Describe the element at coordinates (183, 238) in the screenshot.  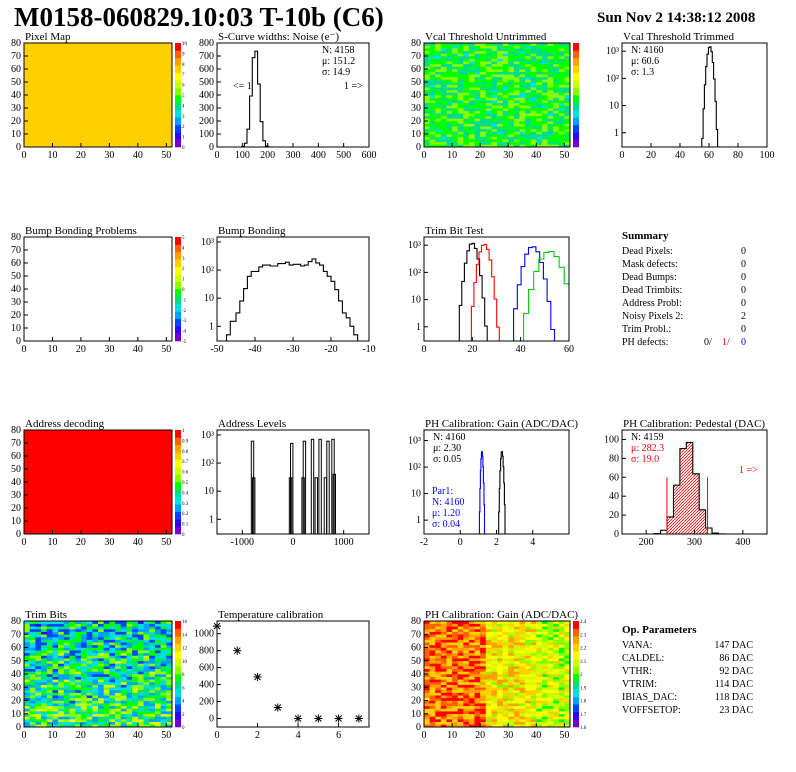
I see `colorbar-label: 5` at that location.